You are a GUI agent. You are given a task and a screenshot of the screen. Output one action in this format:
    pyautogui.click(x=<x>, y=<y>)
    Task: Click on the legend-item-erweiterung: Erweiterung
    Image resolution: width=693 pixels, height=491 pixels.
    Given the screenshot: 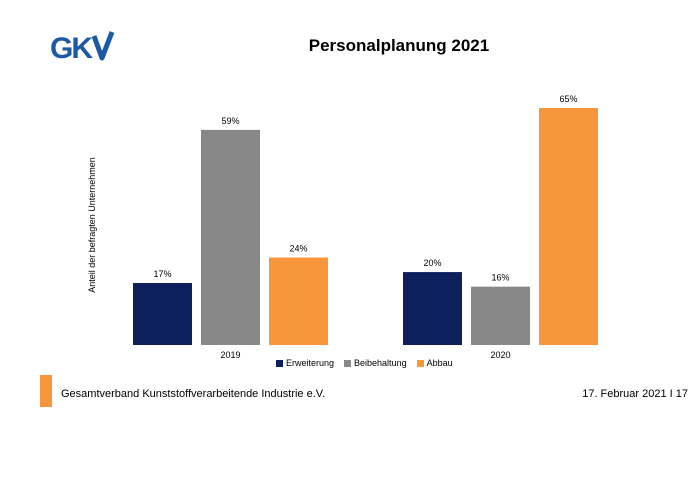 What is the action you would take?
    pyautogui.click(x=305, y=363)
    